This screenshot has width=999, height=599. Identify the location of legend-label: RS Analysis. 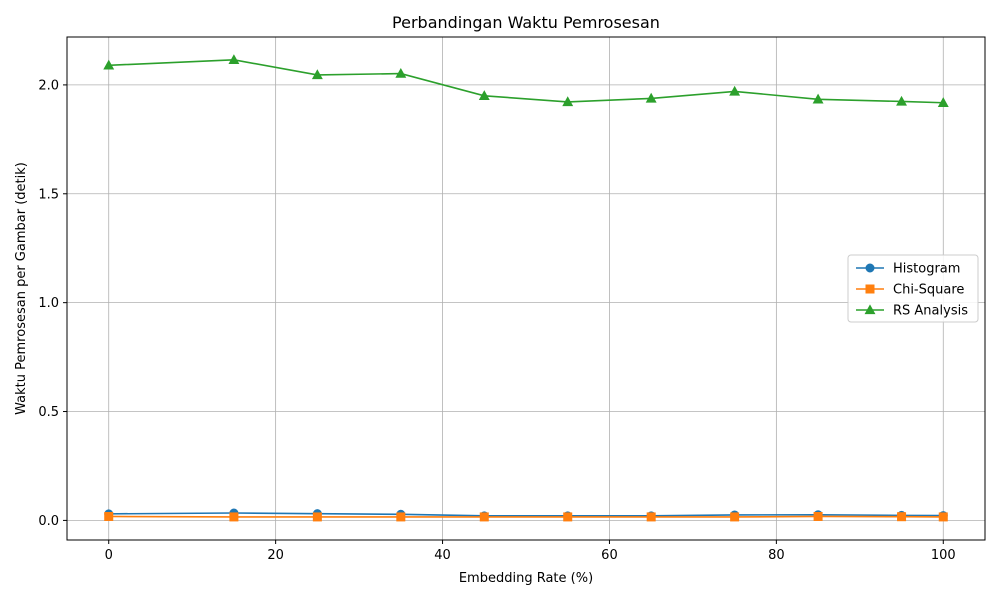
(930, 311).